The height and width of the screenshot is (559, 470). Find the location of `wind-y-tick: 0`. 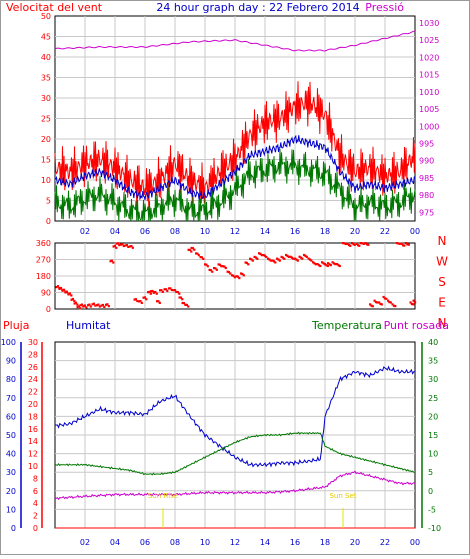

wind-y-tick: 0 is located at coordinates (48, 221).